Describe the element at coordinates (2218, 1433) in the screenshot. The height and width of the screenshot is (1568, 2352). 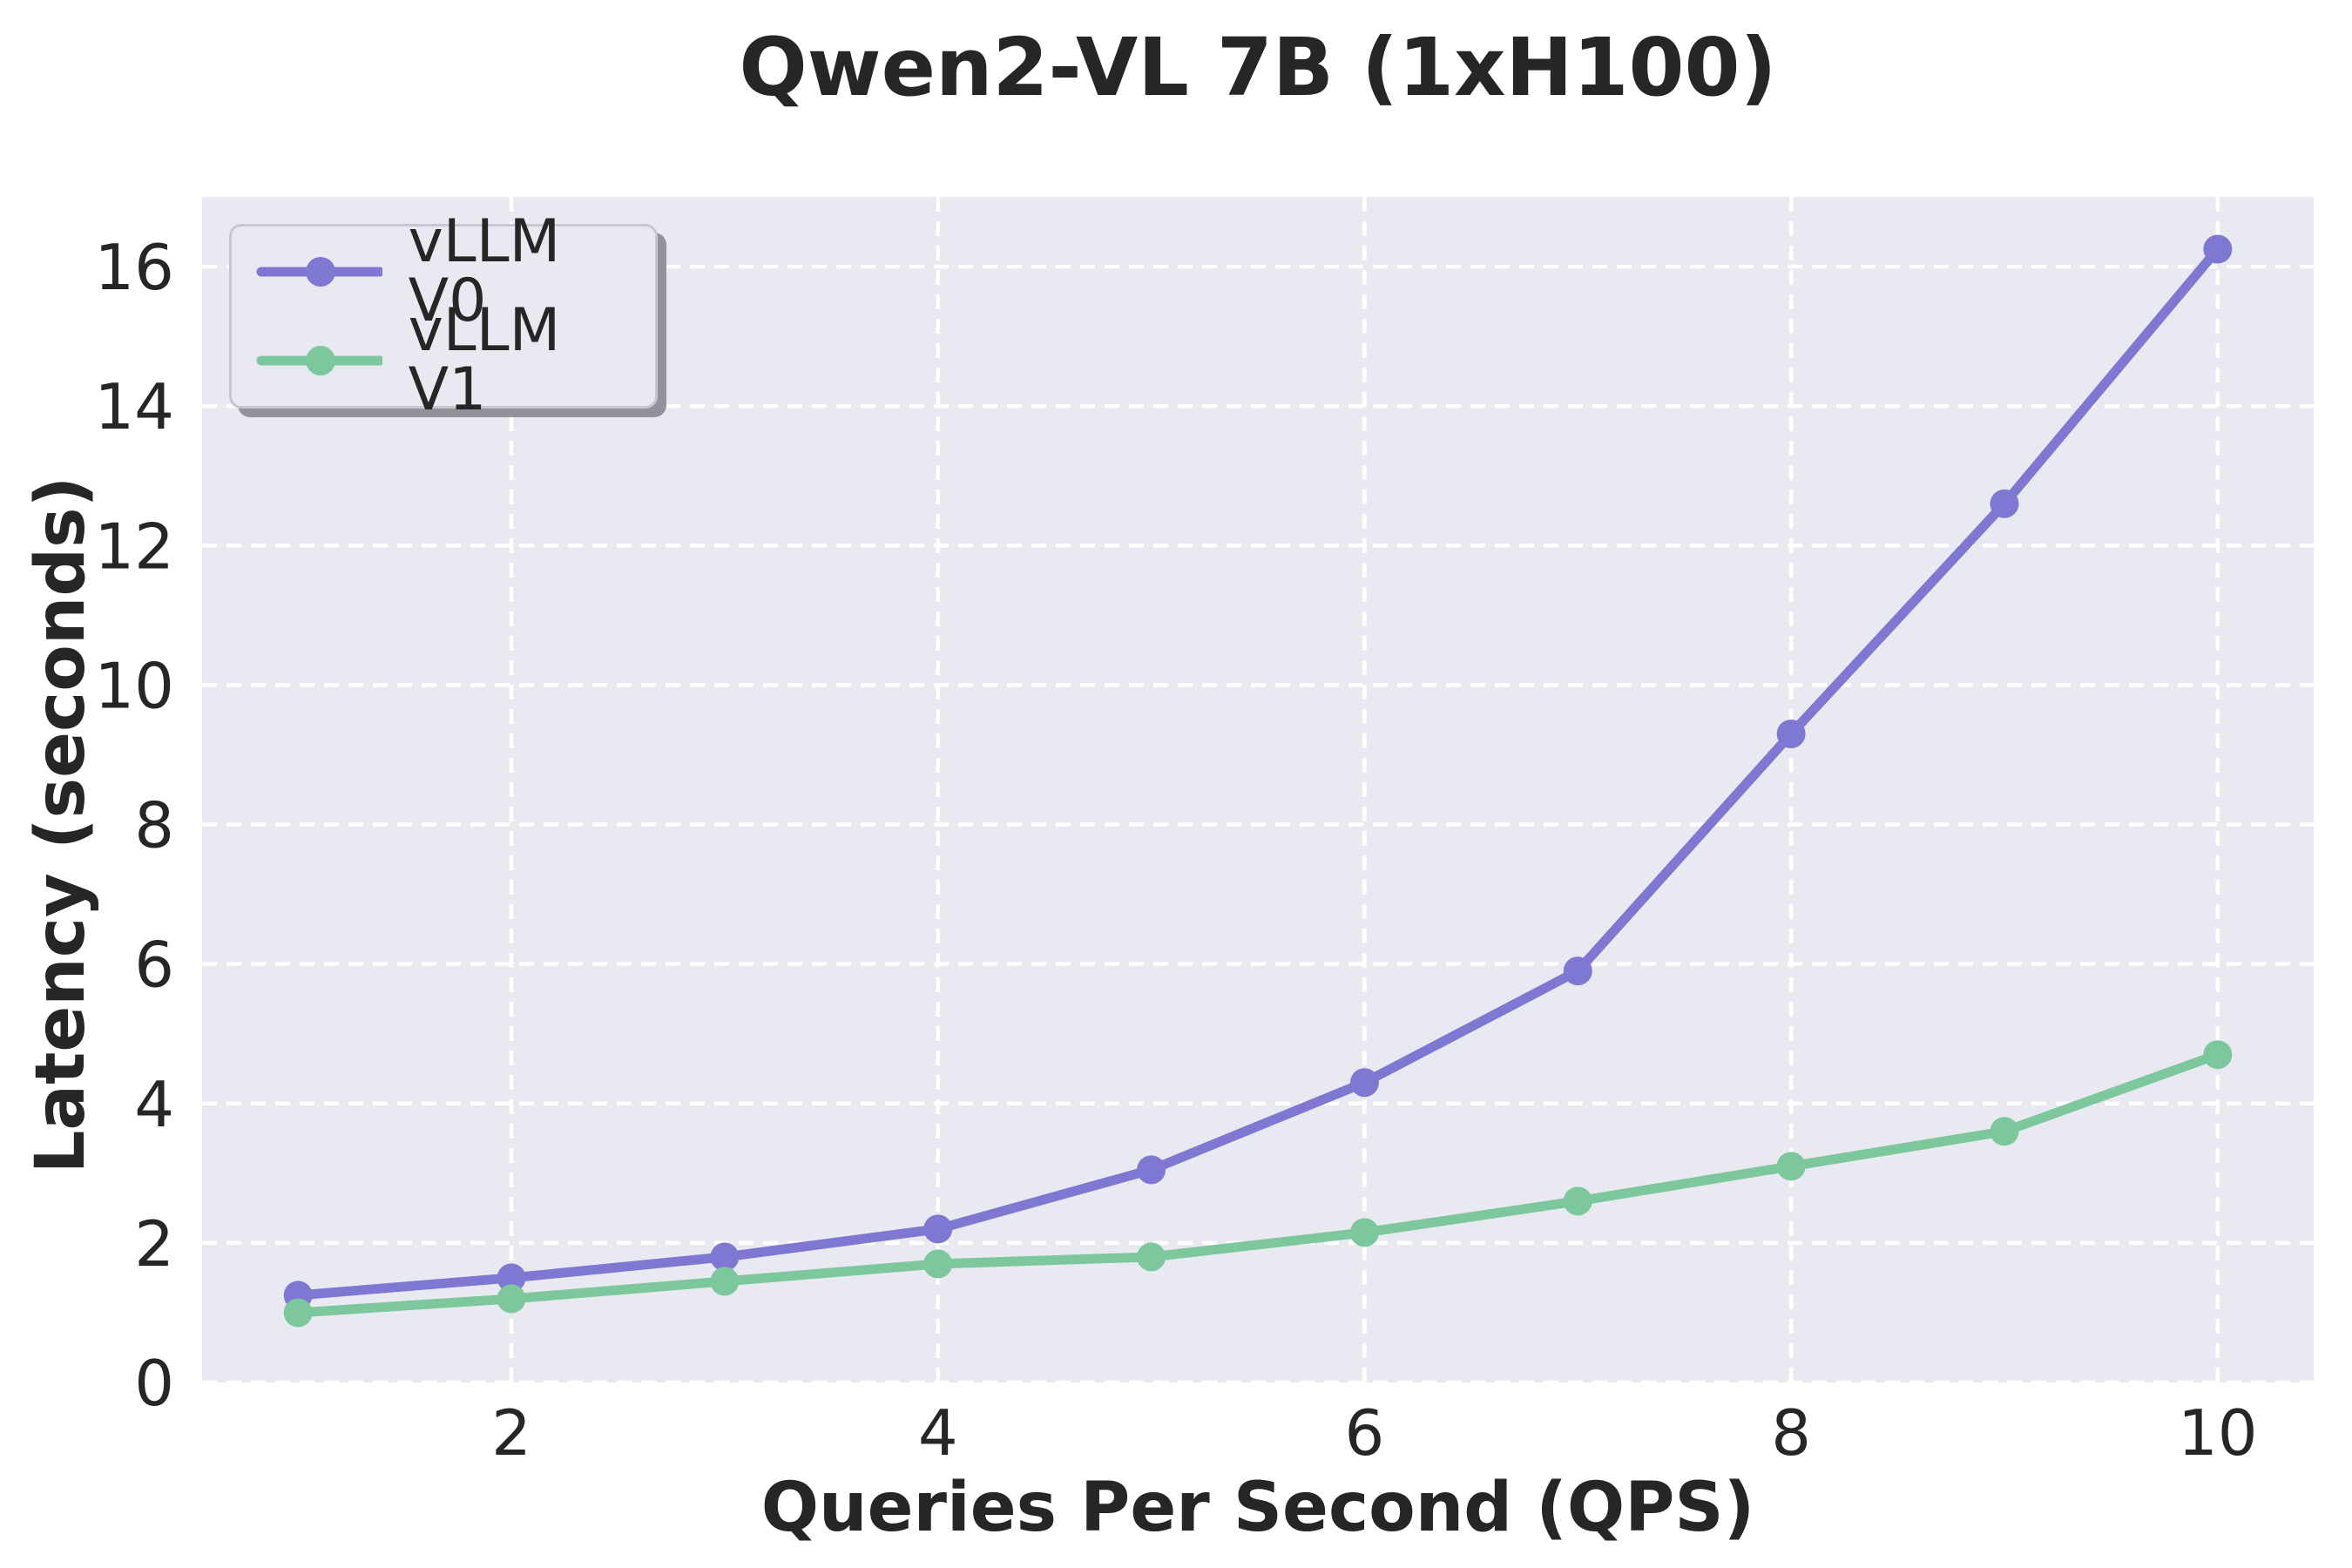
I see `x-tick-label-10: 10` at that location.